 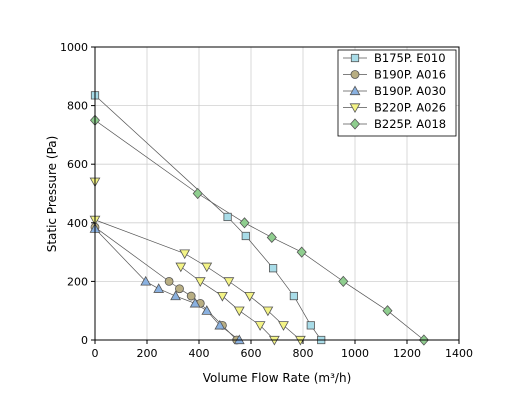 What do you see at coordinates (74, 47) in the screenshot?
I see `y-tick-label: 1000` at bounding box center [74, 47].